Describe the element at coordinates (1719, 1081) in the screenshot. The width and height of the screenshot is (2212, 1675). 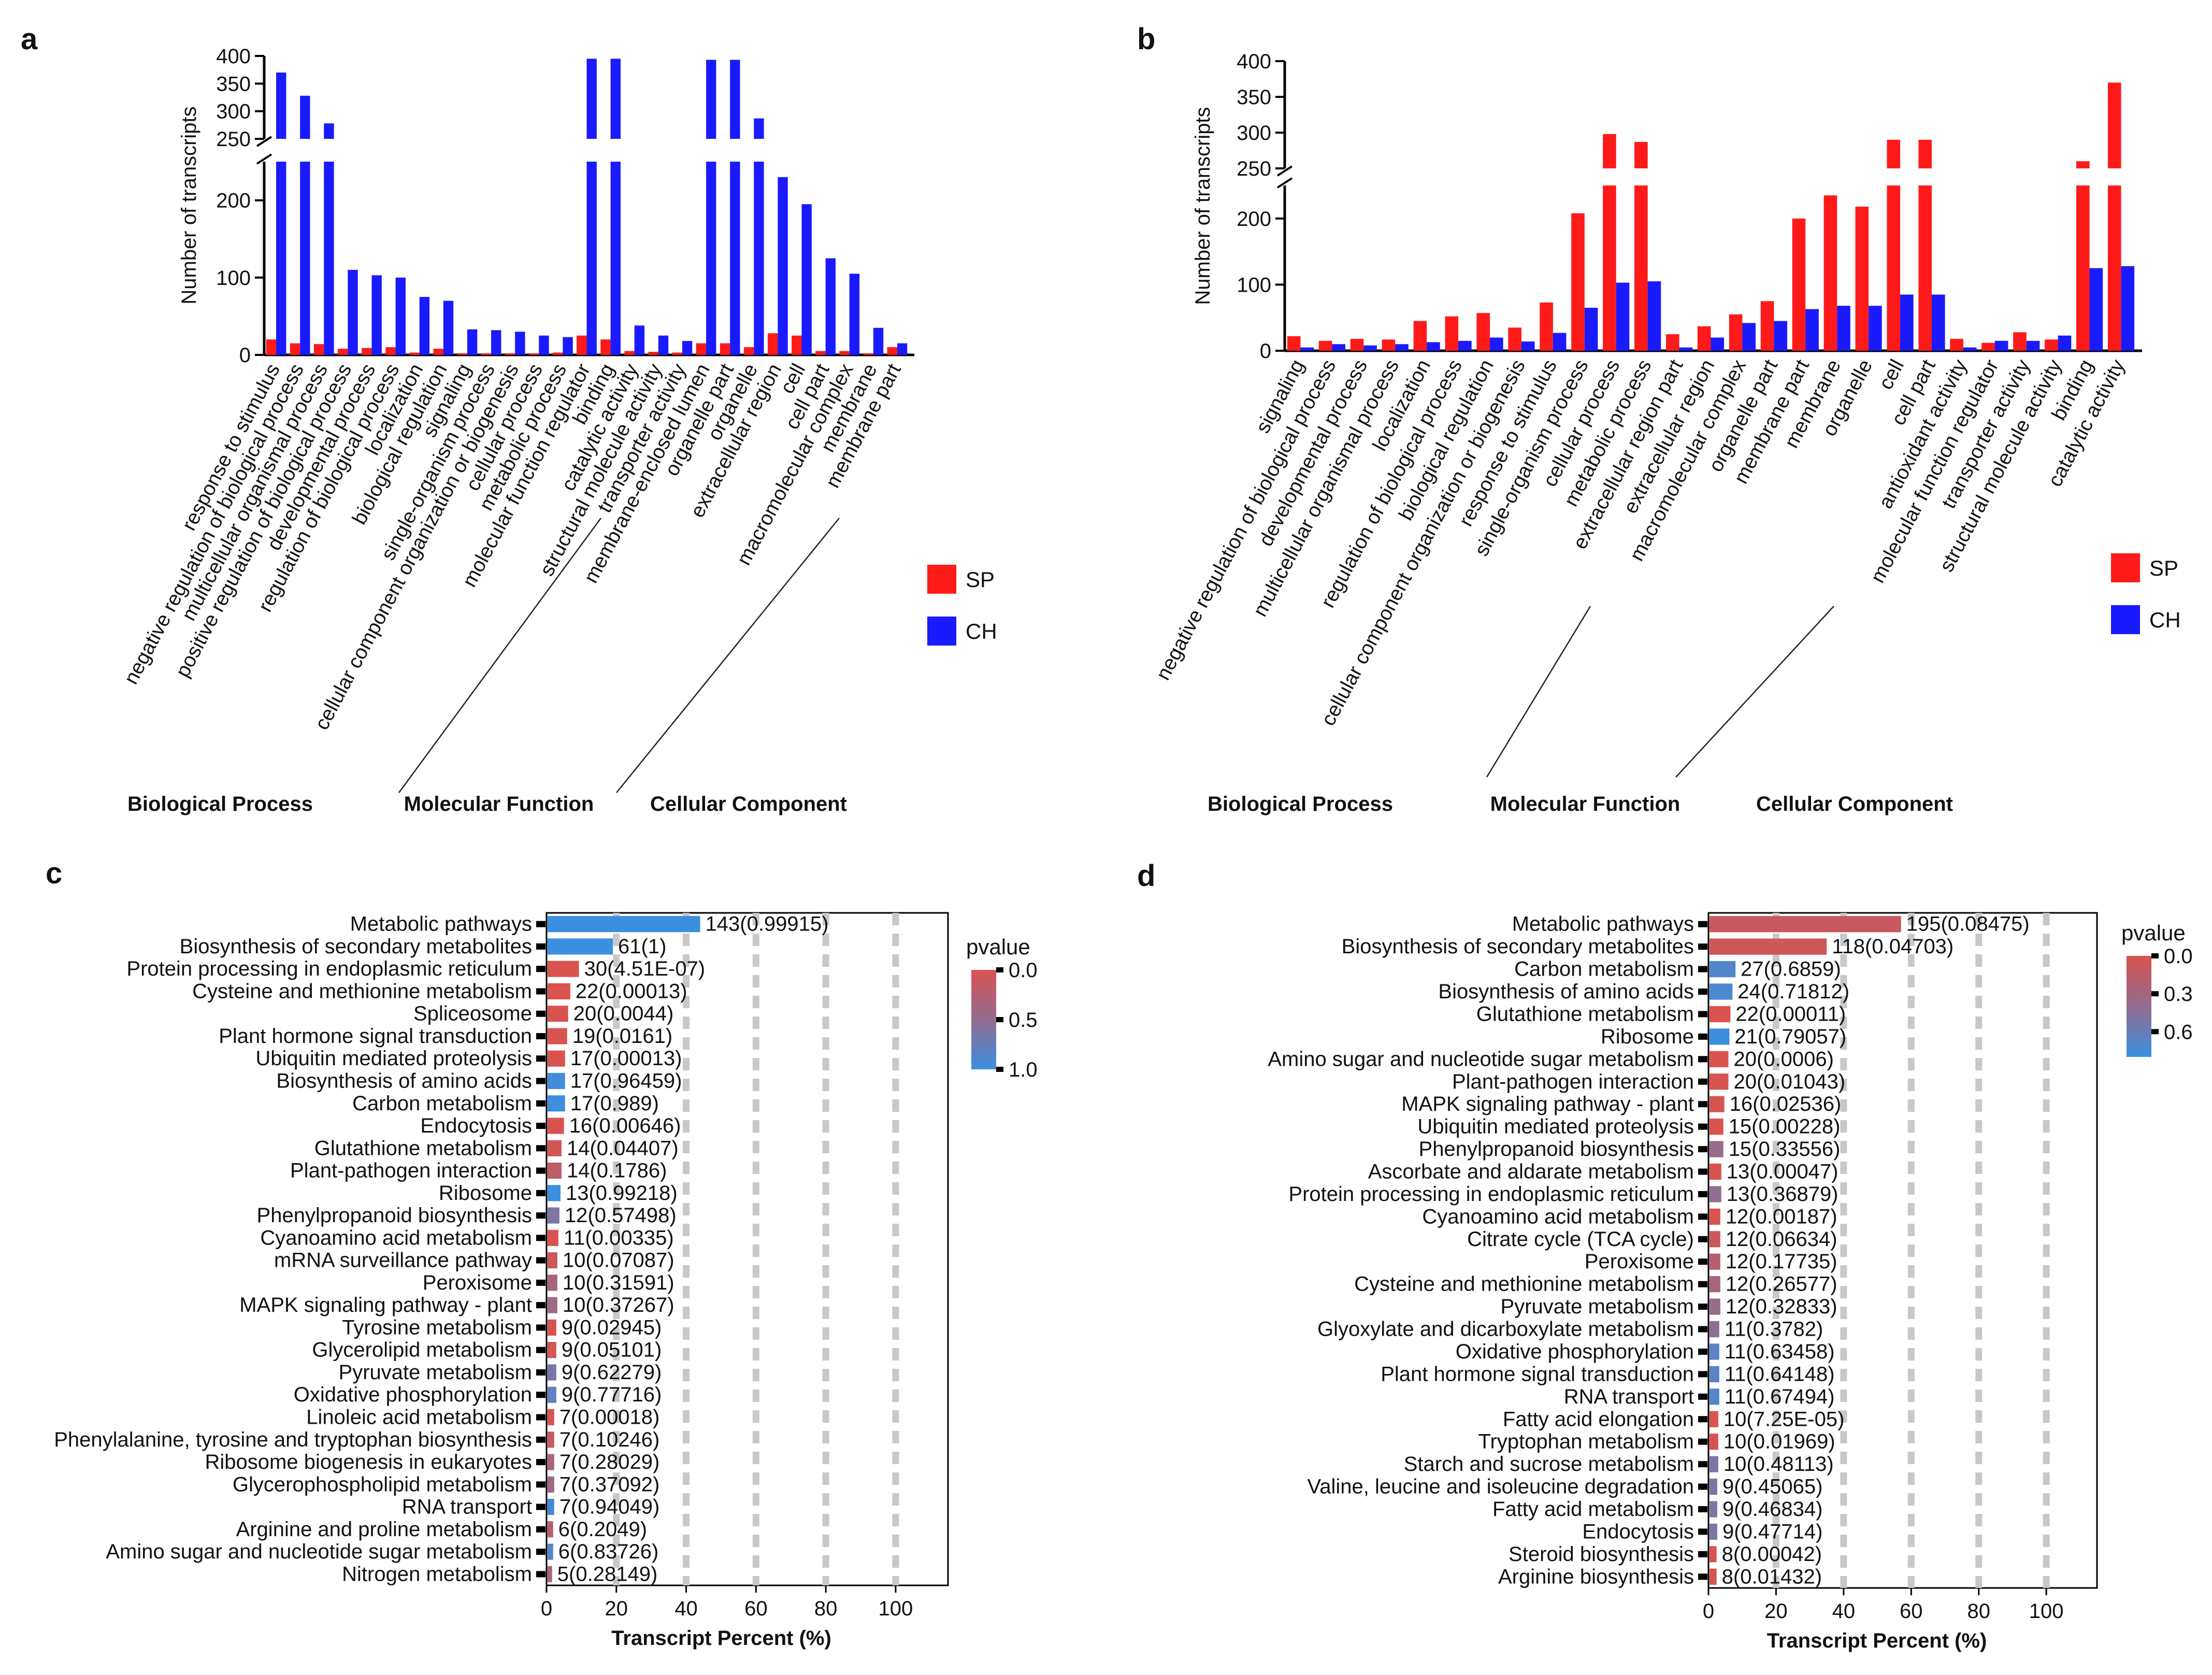
I see `bar-plant-pathogen-interaction` at that location.